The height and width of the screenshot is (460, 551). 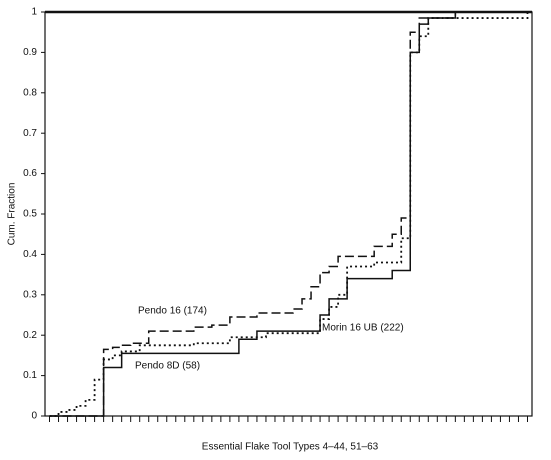 What do you see at coordinates (30, 52) in the screenshot?
I see `y-tick-label: 0.9` at bounding box center [30, 52].